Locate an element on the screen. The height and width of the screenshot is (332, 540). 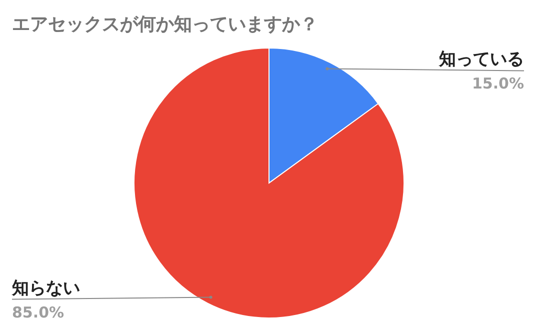
chart-title: エアセックスが何か知っていますか？ is located at coordinates (165, 24).